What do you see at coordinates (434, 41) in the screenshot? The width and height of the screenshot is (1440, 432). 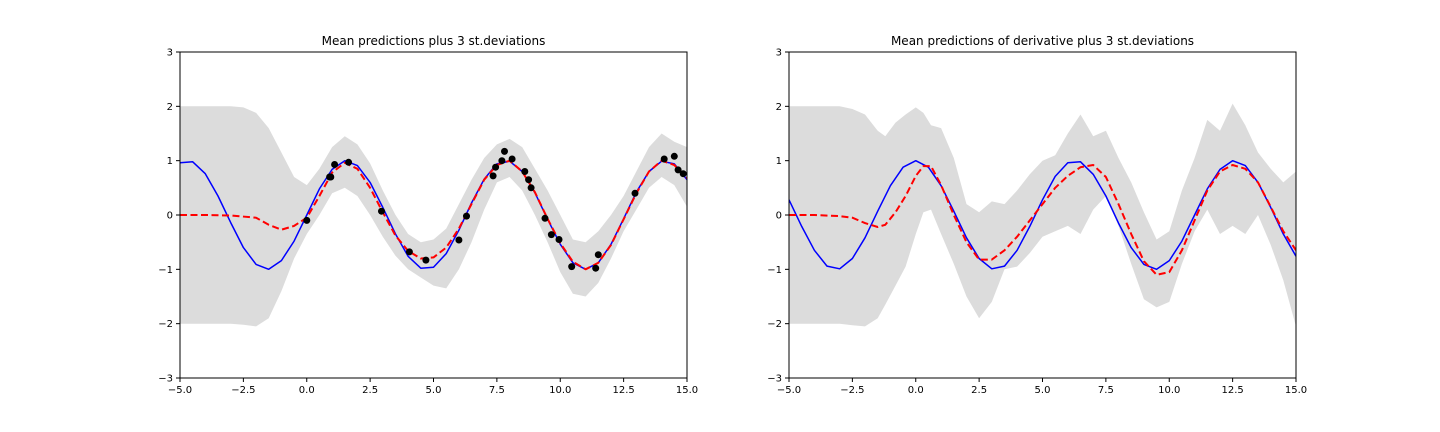 I see `chart-title: Mean predictions plus 3 st.deviations` at bounding box center [434, 41].